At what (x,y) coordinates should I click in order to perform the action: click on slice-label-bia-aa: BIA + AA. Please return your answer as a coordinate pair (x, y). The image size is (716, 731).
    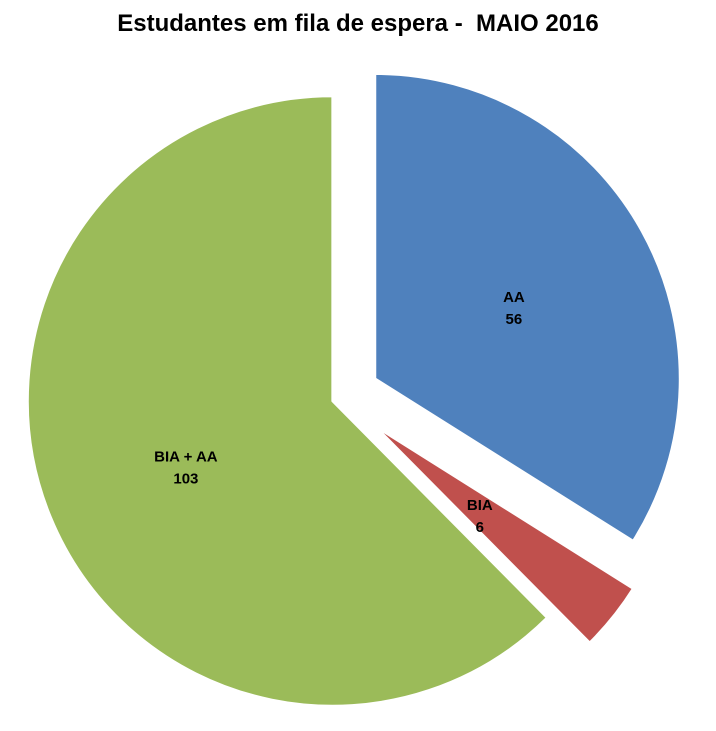
    Looking at the image, I should click on (186, 456).